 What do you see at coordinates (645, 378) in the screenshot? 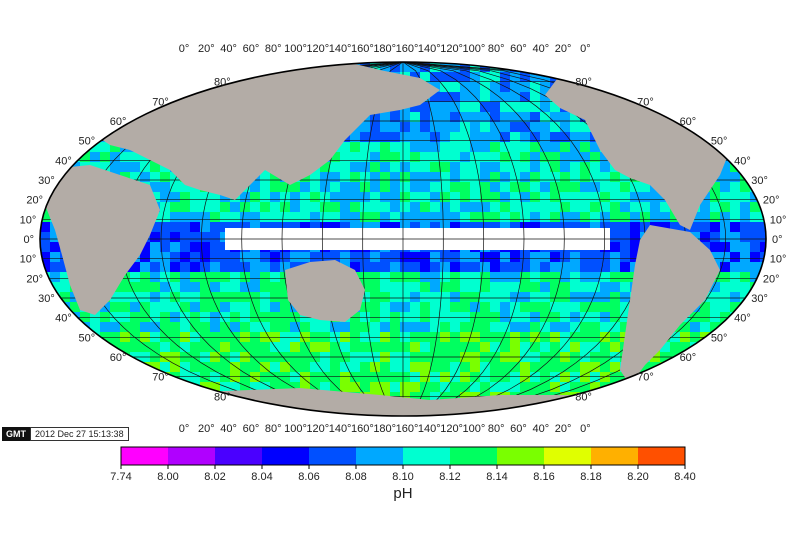
I see `right-lat-label: 70°` at bounding box center [645, 378].